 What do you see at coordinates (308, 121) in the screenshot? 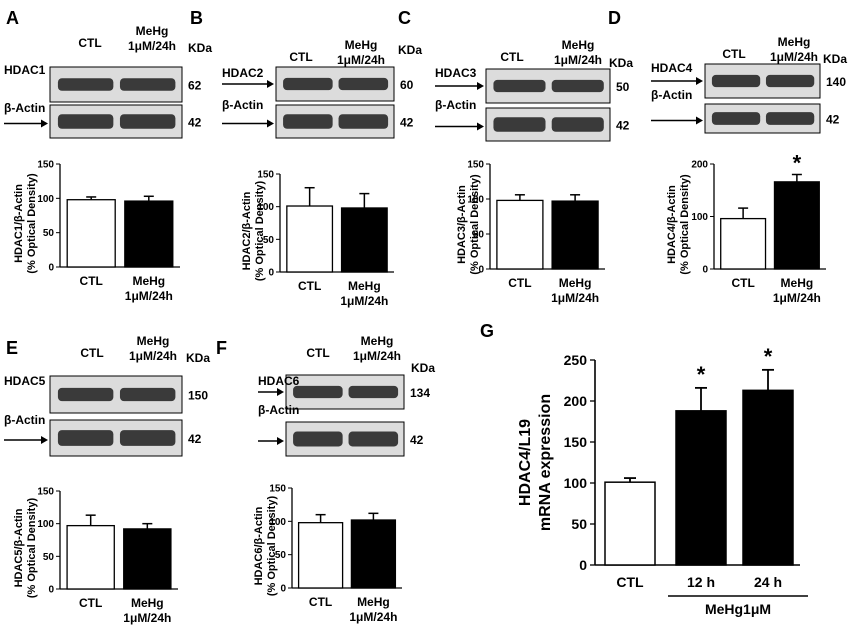
I see `band-actin-ctl-b` at bounding box center [308, 121].